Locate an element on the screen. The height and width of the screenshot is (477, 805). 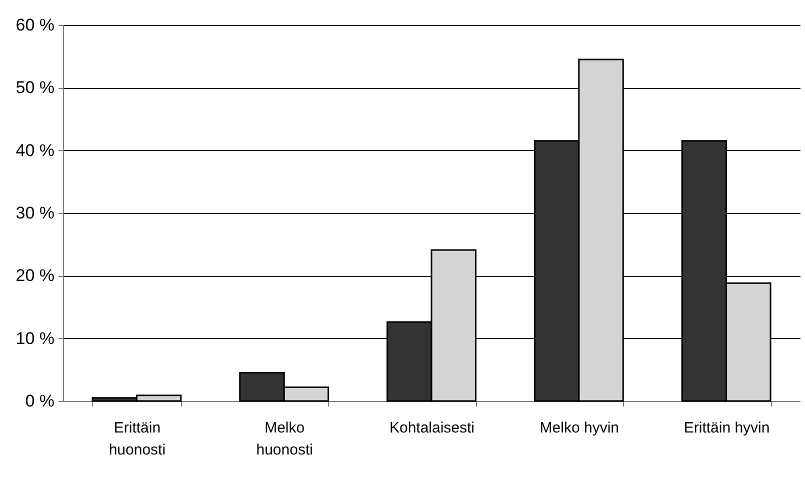
y-tick-label: 30 % is located at coordinates (35, 213).